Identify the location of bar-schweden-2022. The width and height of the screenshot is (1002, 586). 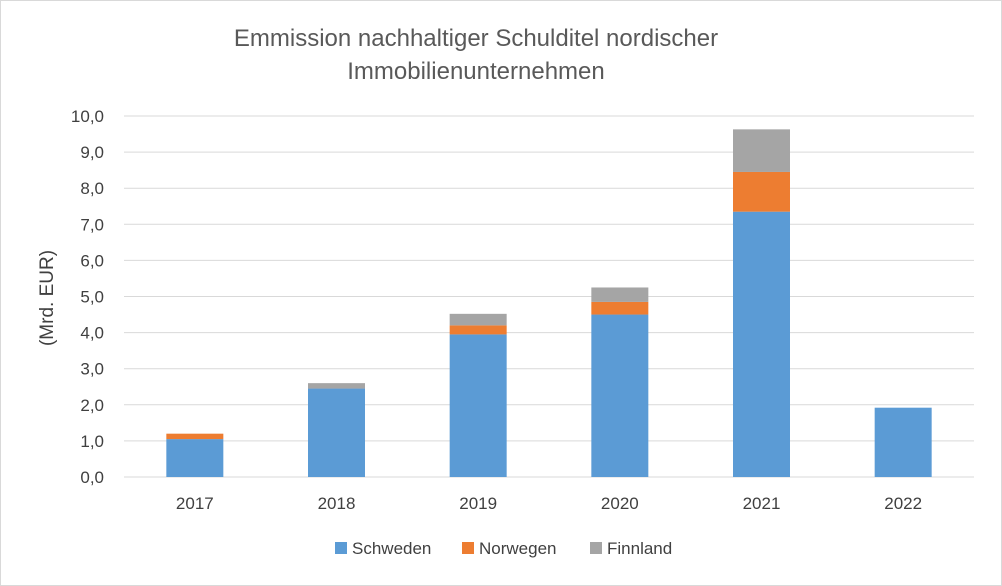
(903, 442).